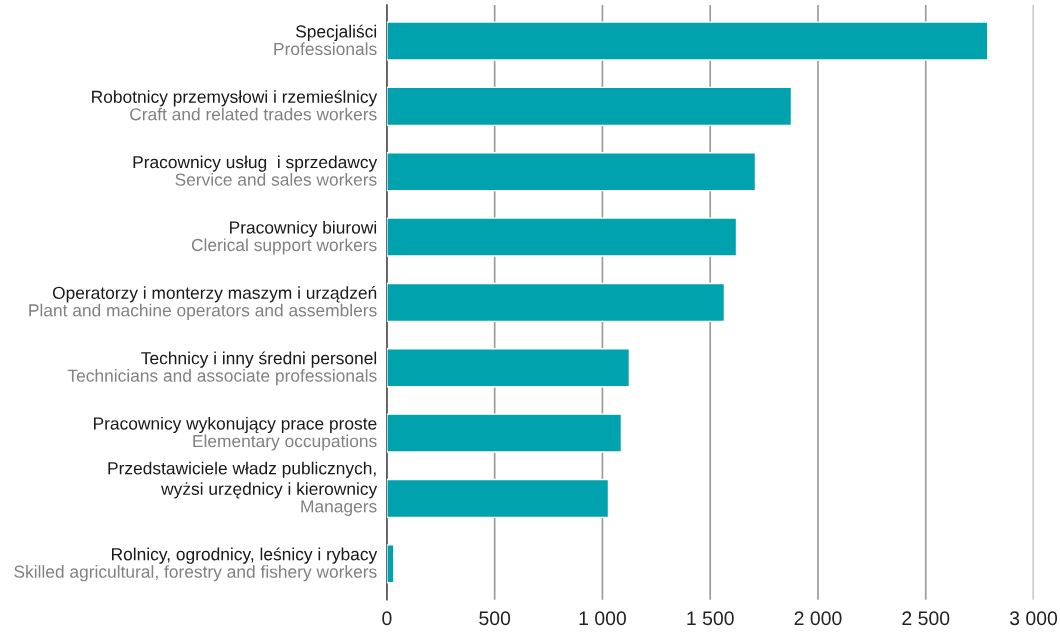 The width and height of the screenshot is (1060, 636). Describe the element at coordinates (325, 40) in the screenshot. I see `y-tick-label: Specjaliści Professionals` at that location.